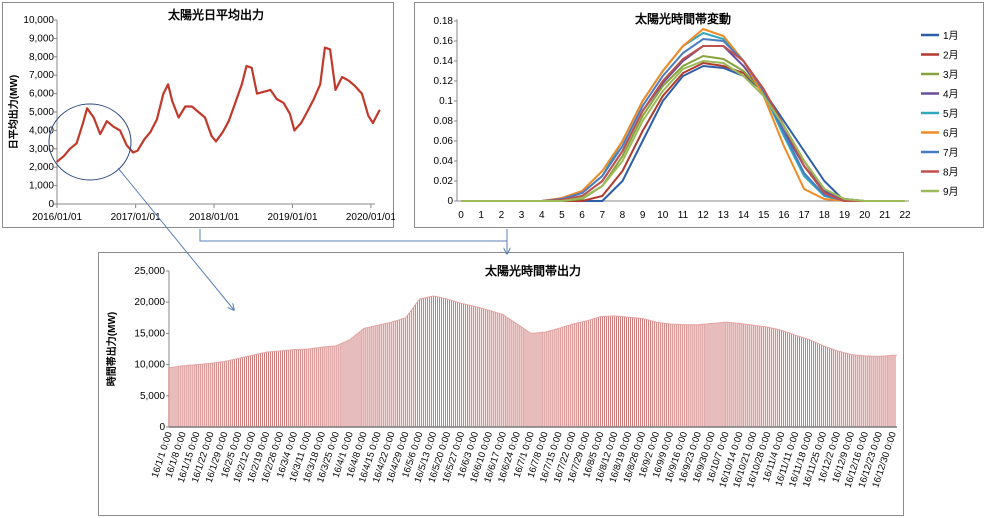  I want to click on y-tick-label: 3,000, so click(41, 149).